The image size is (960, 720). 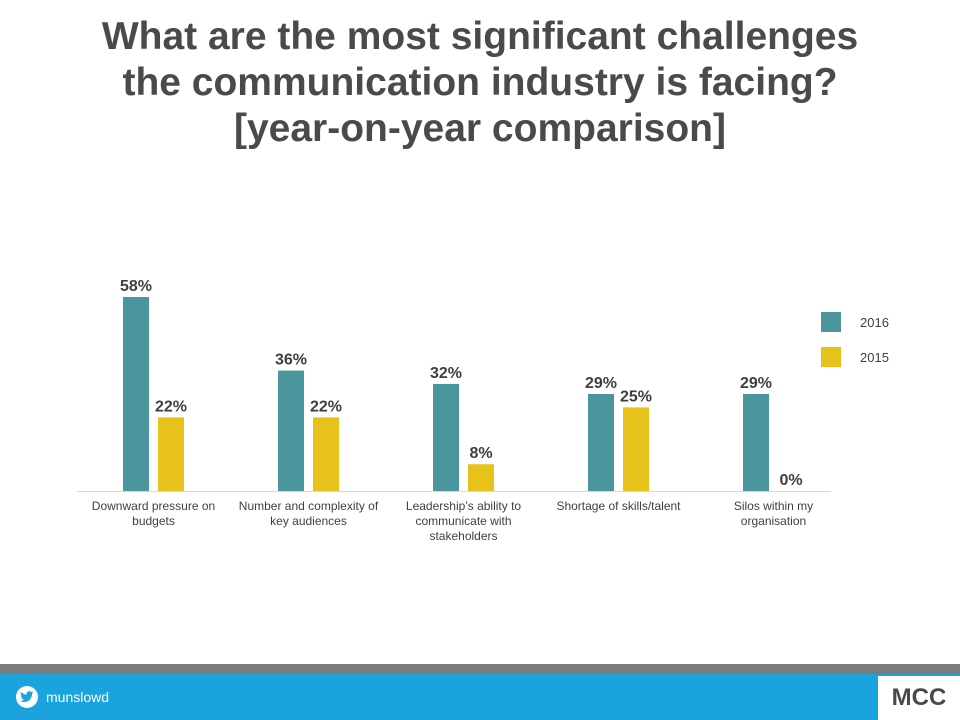 I want to click on data-label-2015-3: 25%, so click(x=636, y=396).